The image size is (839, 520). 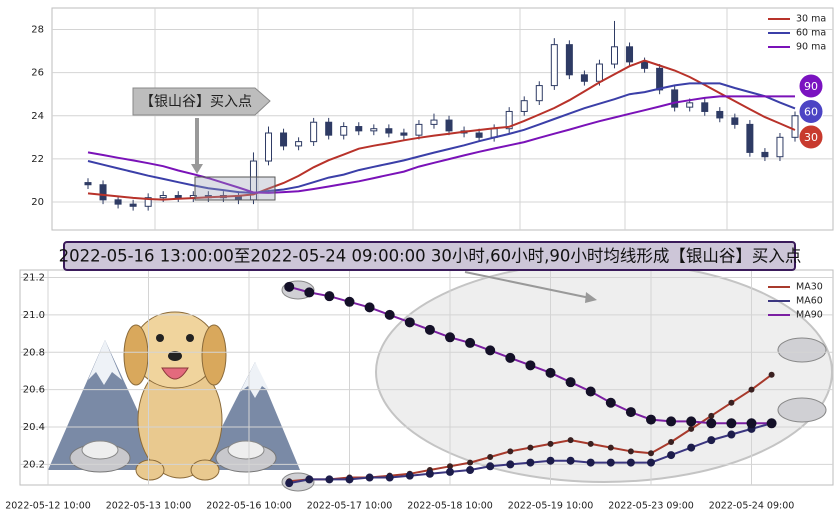 I want to click on y-tick-label: 28, so click(x=37, y=30).